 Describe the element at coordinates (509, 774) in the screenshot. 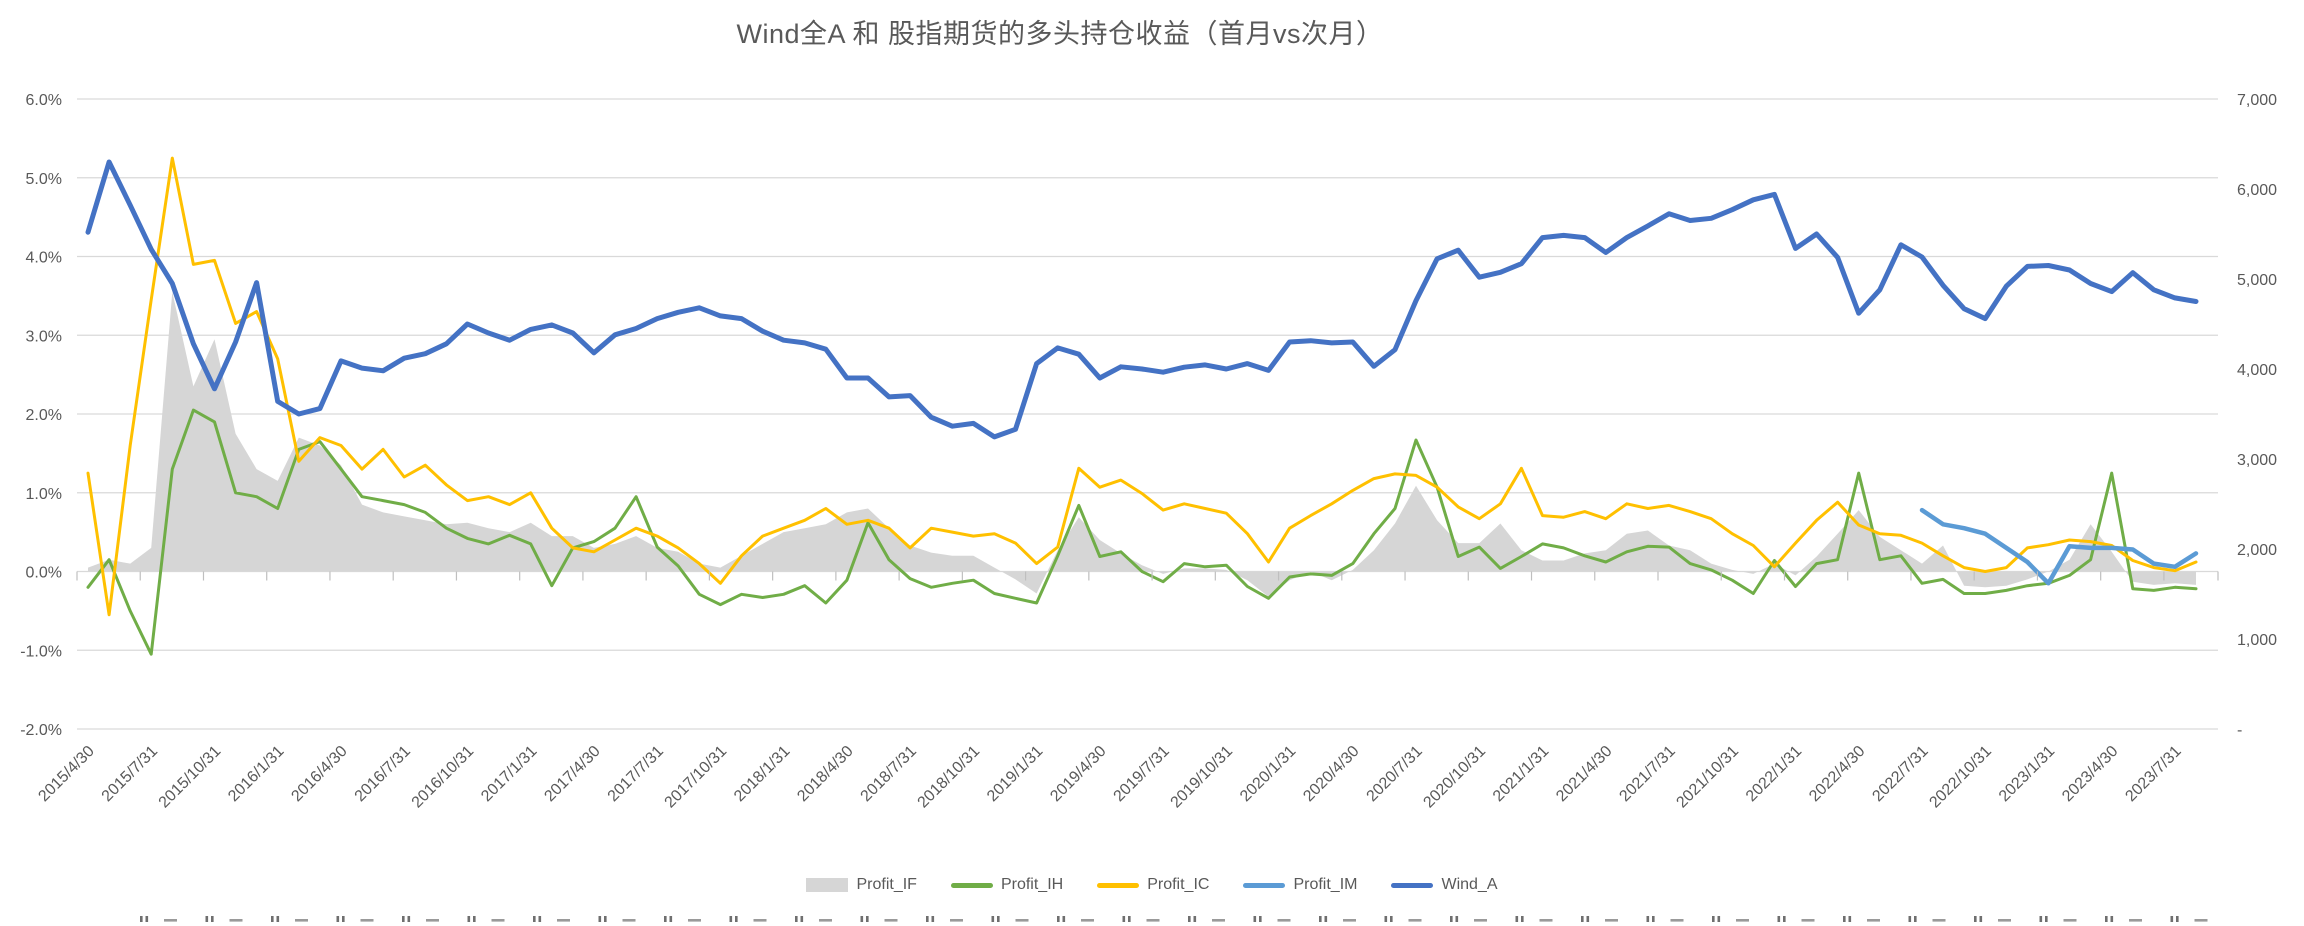

I see `x-axis-label: 2017/1/31` at that location.